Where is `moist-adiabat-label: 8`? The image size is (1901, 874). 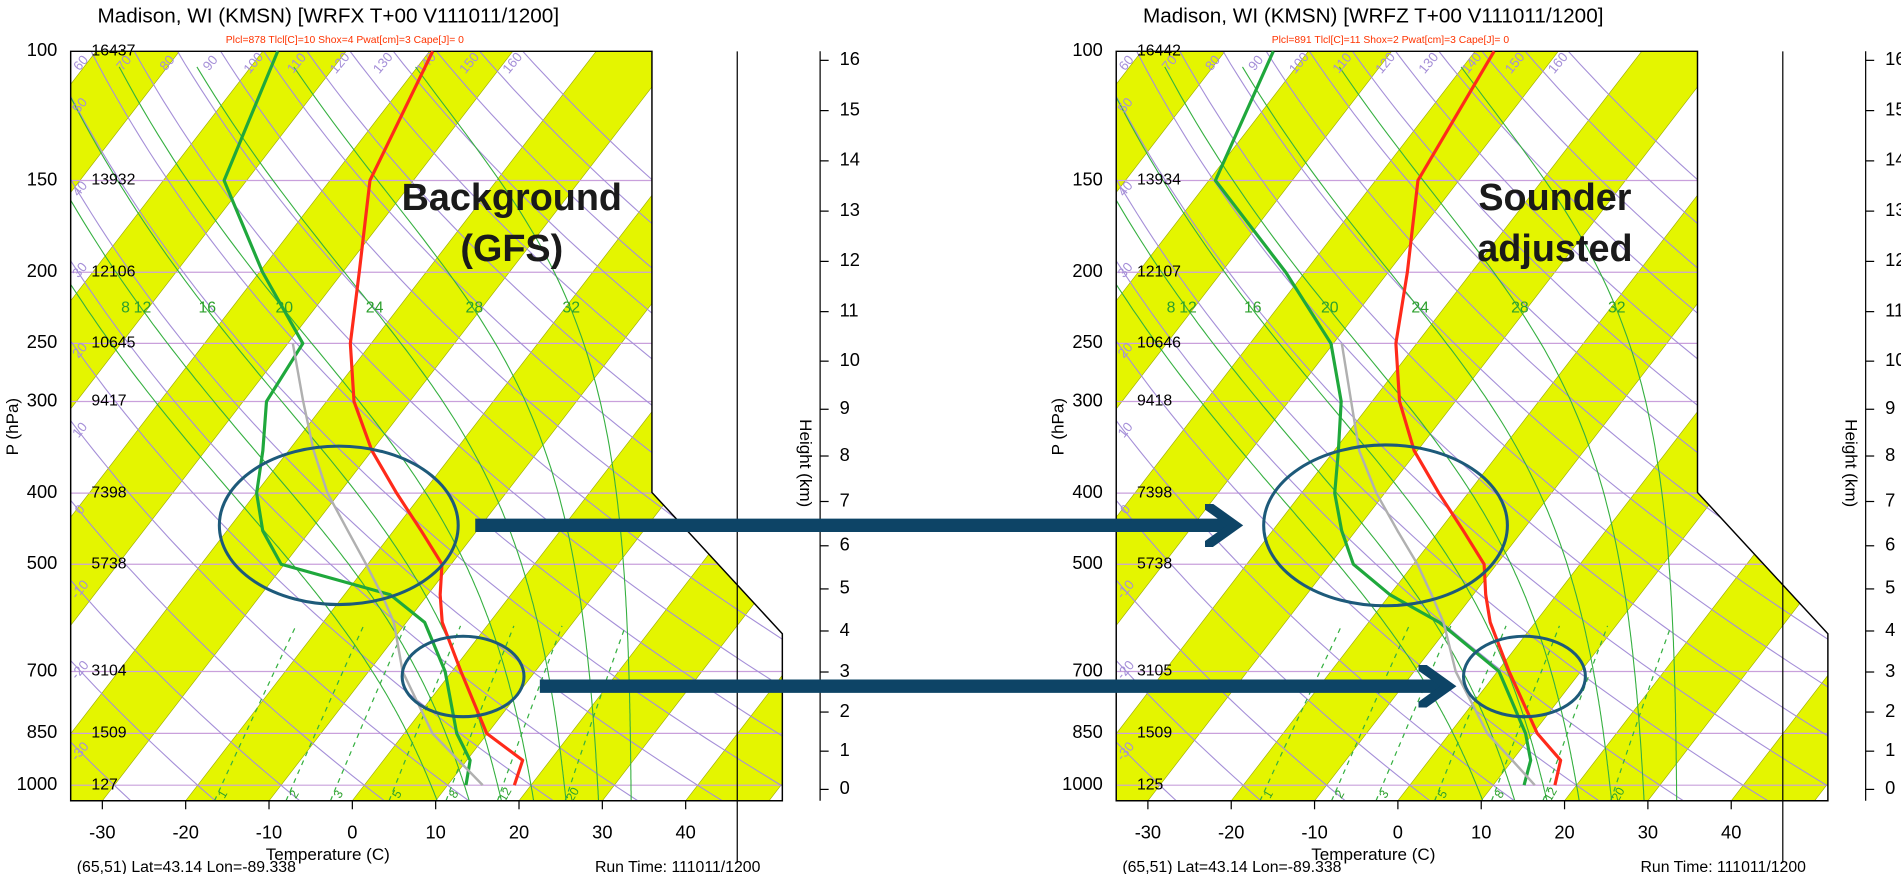 moist-adiabat-label: 8 is located at coordinates (1171, 308).